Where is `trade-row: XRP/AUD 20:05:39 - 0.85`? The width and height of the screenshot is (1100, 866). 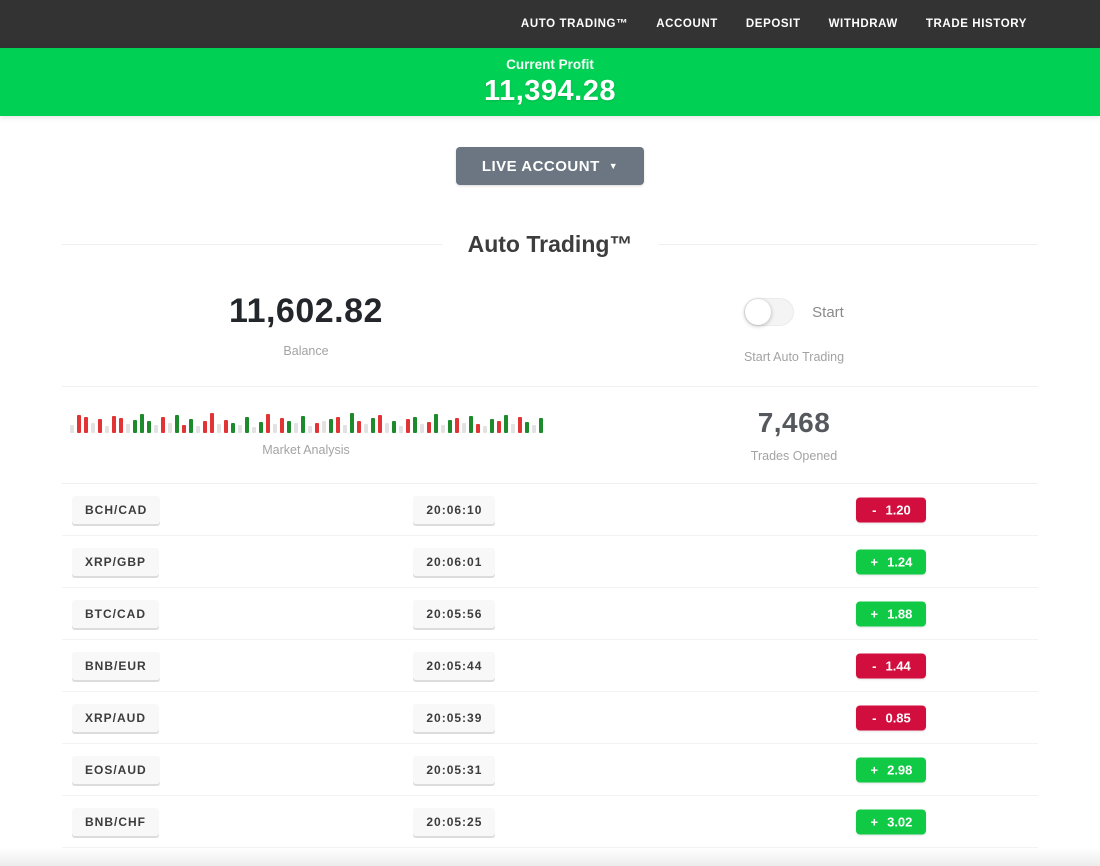 trade-row: XRP/AUD 20:05:39 - 0.85 is located at coordinates (550, 718).